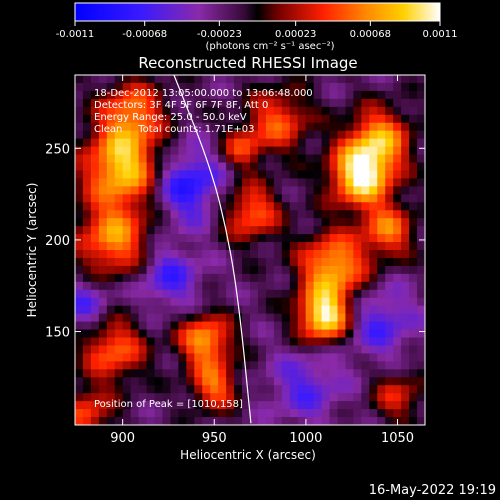  What do you see at coordinates (214, 438) in the screenshot?
I see `x-tick-label: 950` at bounding box center [214, 438].